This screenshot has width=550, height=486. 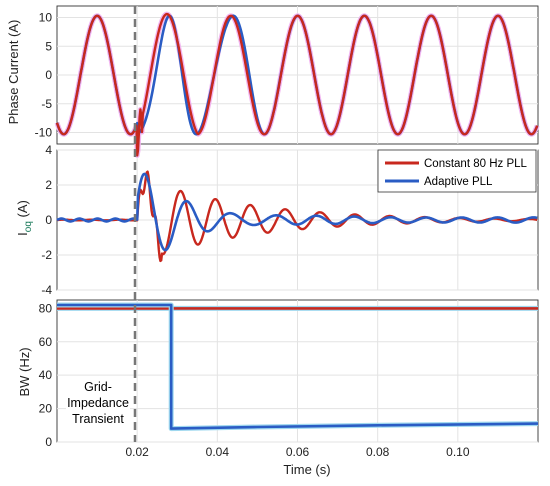 I want to click on legend: Constant 80 Hz PLL Adaptive PLL, so click(x=457, y=171).